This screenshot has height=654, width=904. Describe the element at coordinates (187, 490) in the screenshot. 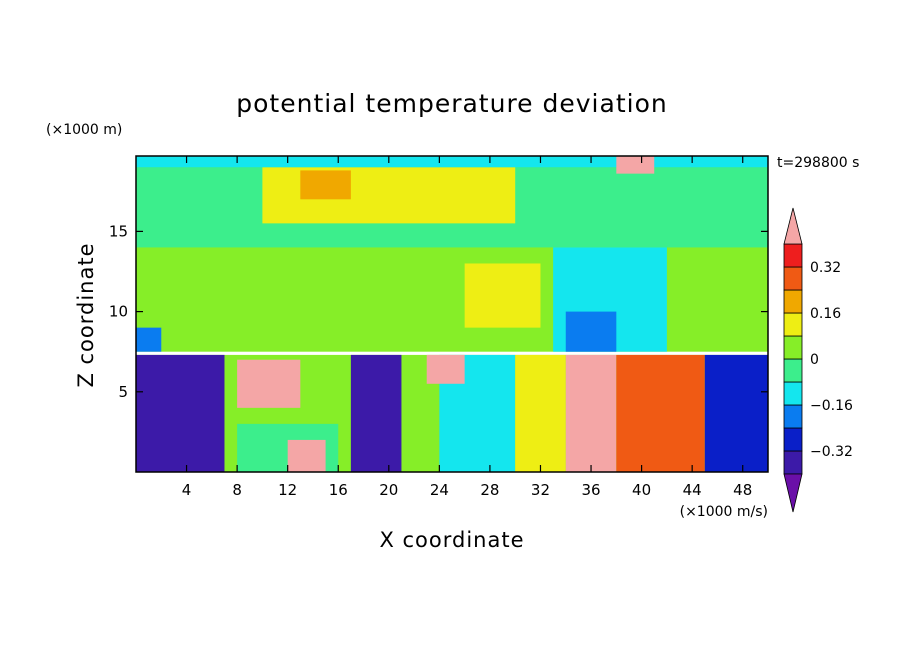

I see `x-tick-label: 4` at that location.